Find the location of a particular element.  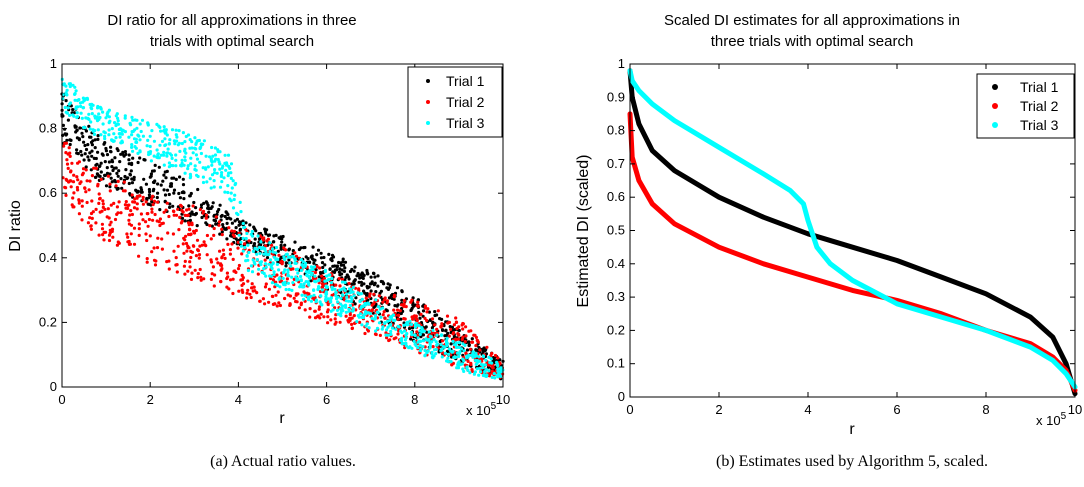

x-tick-label: 4 is located at coordinates (807, 409).